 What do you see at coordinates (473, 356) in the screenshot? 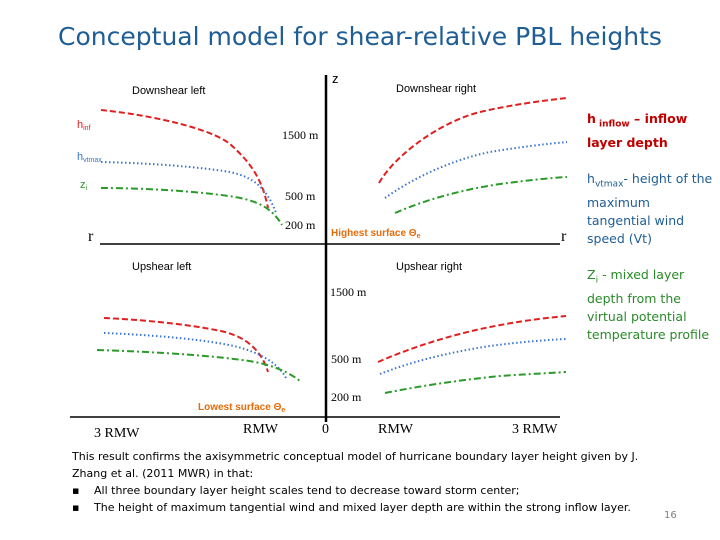
I see `vtmax-curve-upshear-right` at bounding box center [473, 356].